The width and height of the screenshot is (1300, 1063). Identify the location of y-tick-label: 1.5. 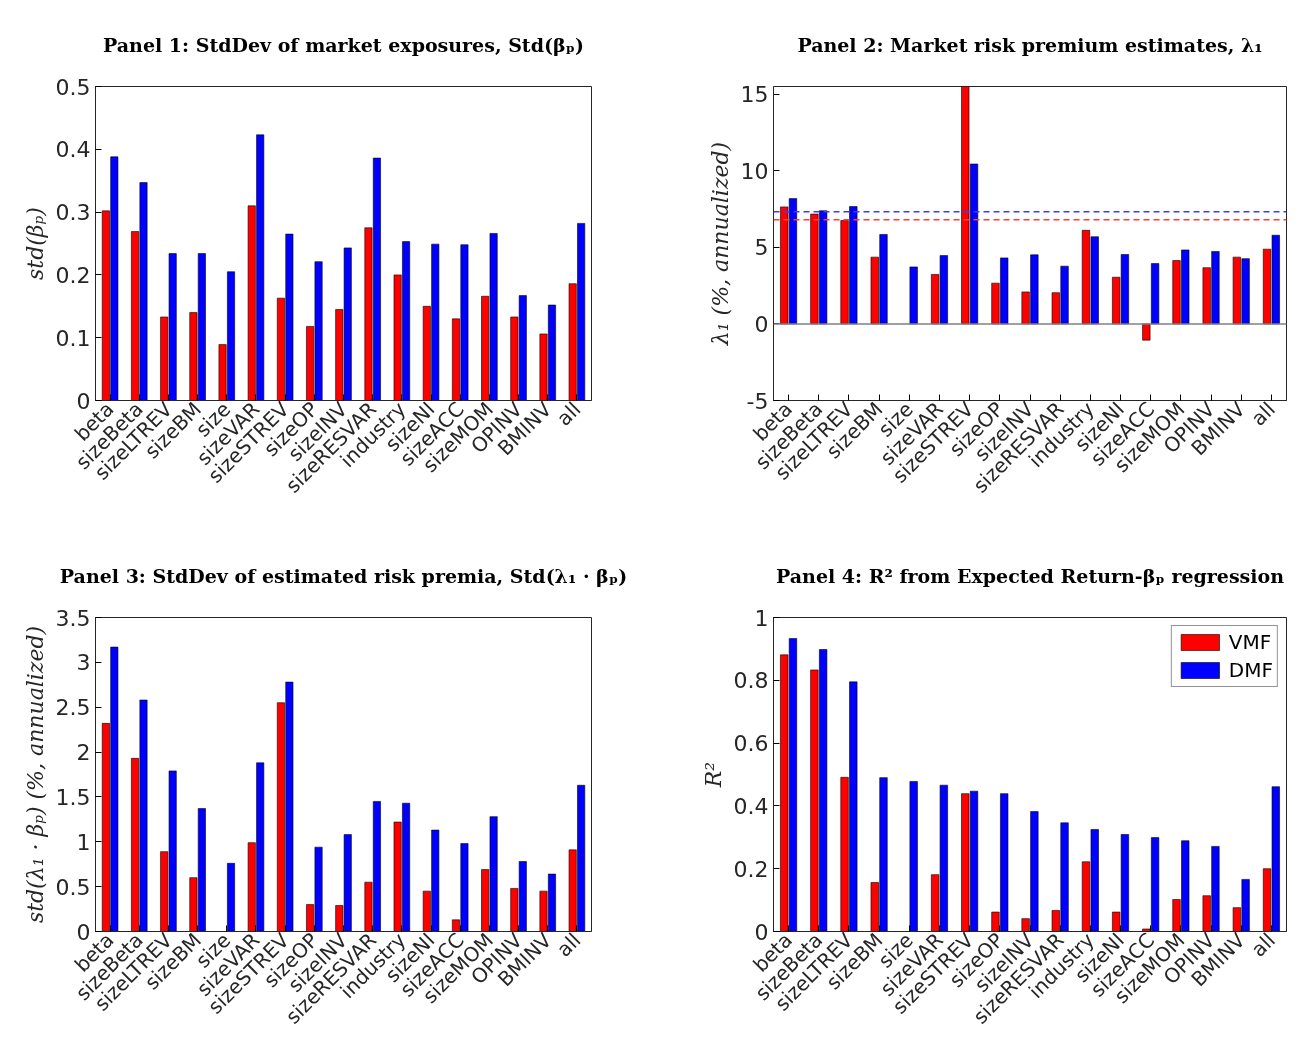
(73, 797).